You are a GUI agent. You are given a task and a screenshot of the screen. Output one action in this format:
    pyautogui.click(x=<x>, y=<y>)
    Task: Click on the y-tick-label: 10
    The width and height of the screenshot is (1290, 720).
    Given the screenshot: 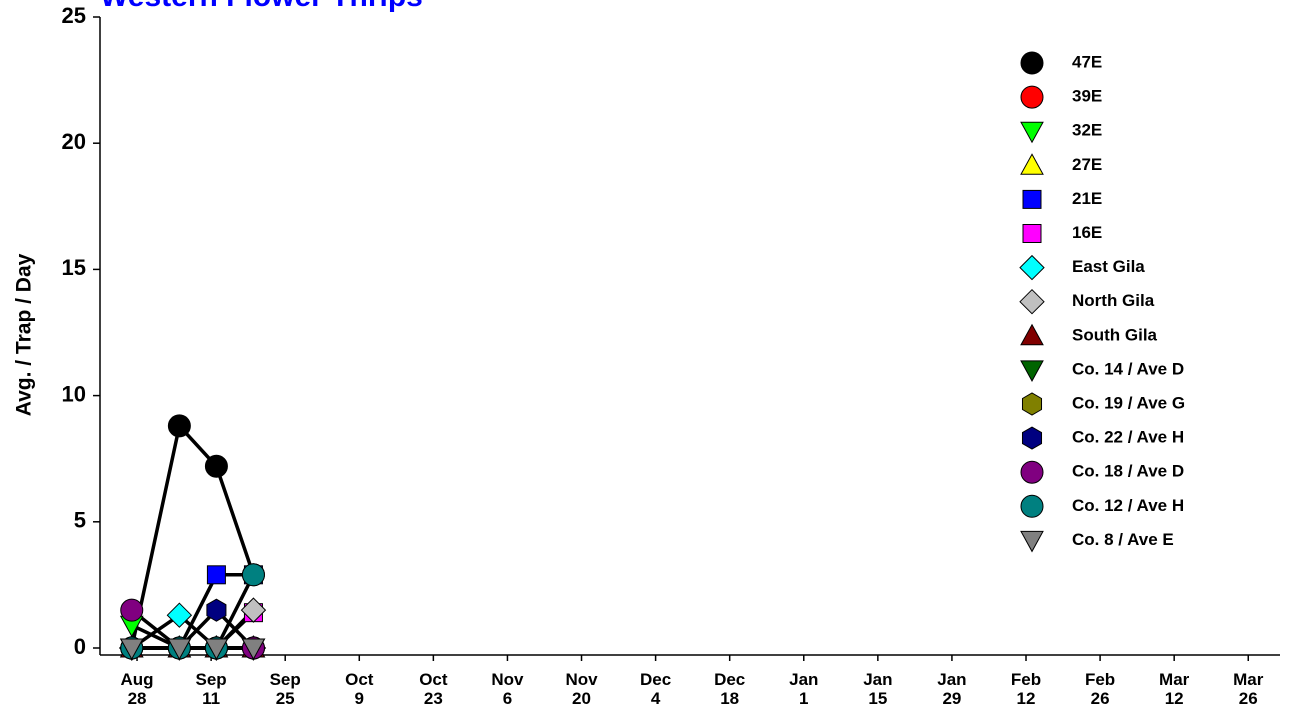 What is the action you would take?
    pyautogui.click(x=74, y=393)
    